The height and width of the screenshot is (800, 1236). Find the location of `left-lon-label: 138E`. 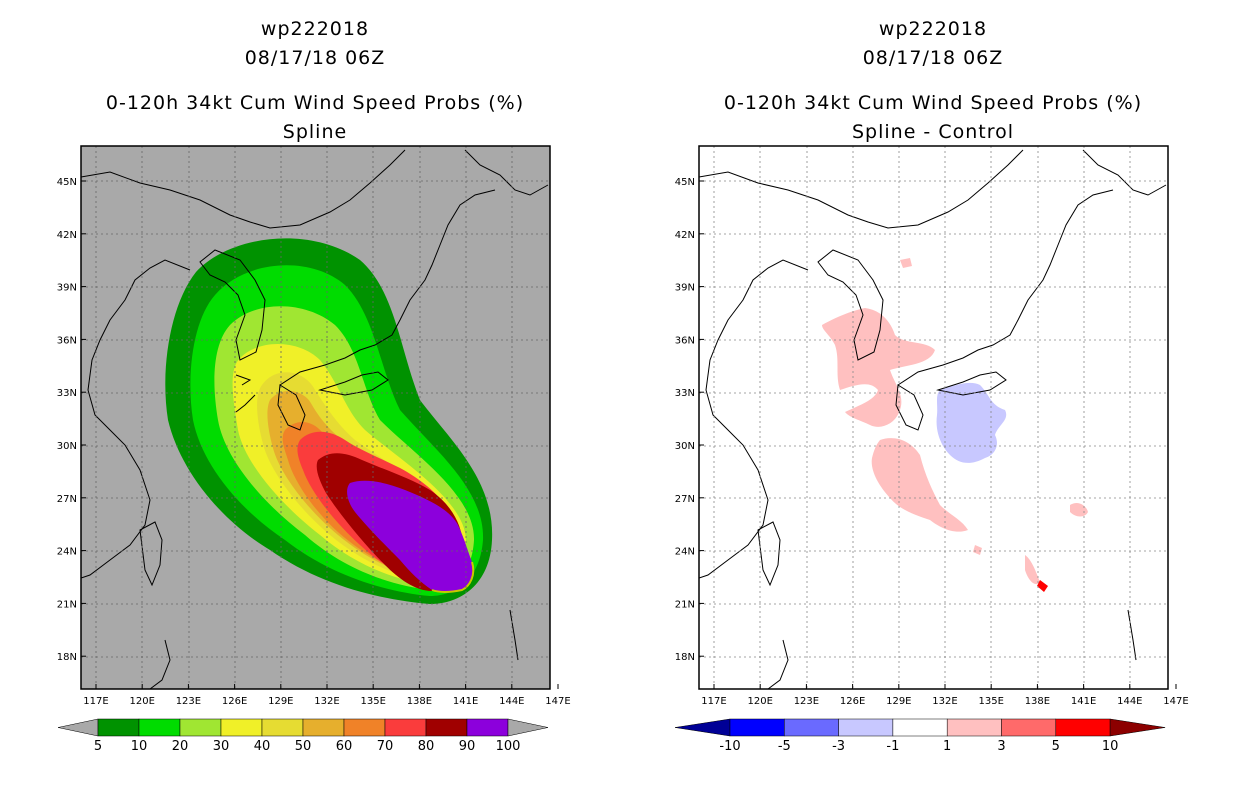

left-lon-label: 138E is located at coordinates (419, 701).